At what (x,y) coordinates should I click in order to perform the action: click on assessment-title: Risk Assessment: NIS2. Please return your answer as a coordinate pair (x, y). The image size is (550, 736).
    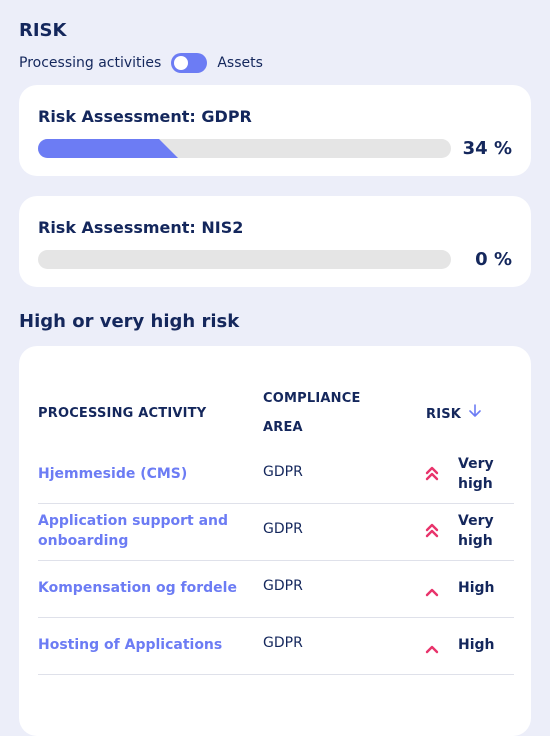
    Looking at the image, I should click on (141, 227).